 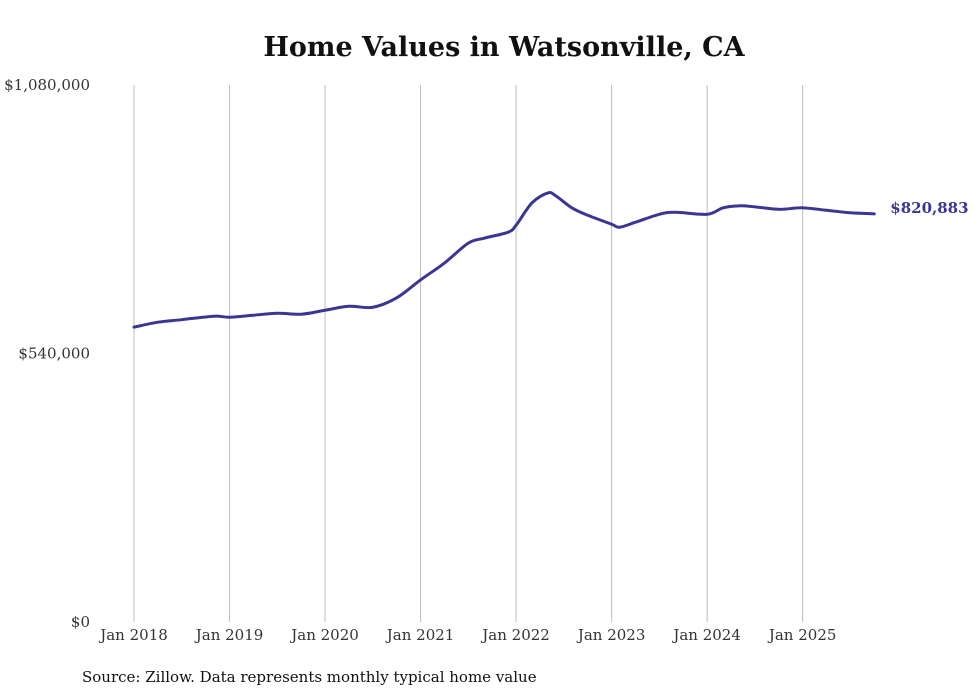 What do you see at coordinates (133, 635) in the screenshot?
I see `x-tick-label: Jan 2018` at bounding box center [133, 635].